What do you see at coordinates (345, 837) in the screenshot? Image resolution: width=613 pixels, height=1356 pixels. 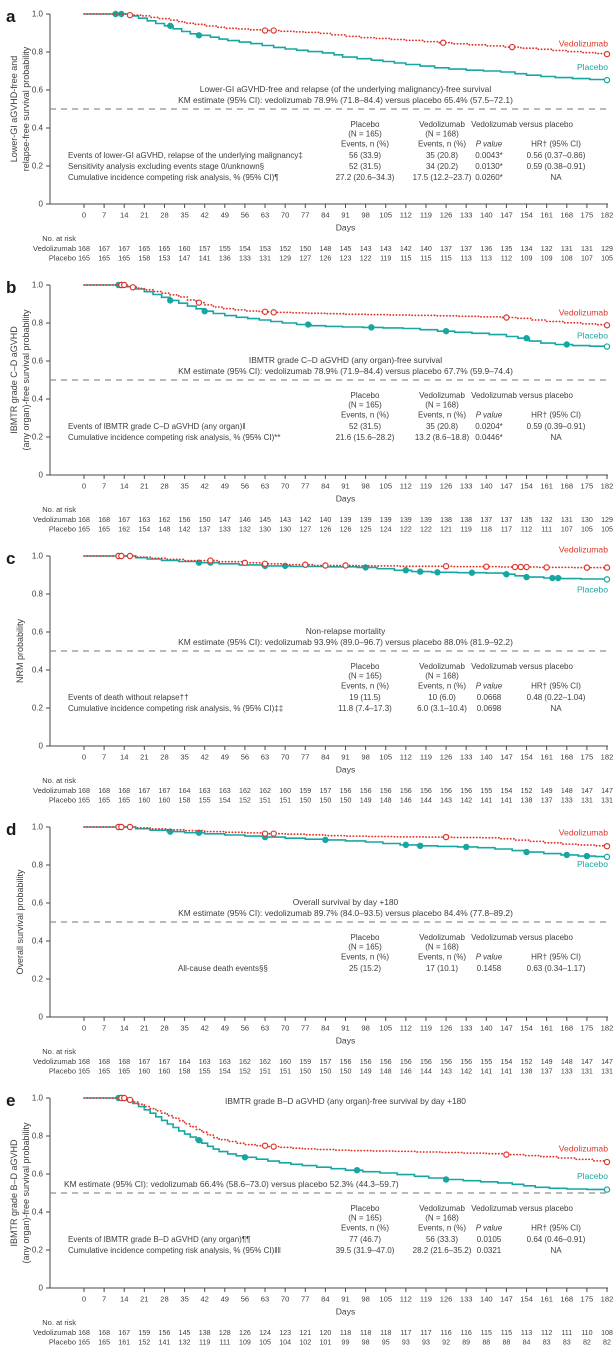 I see `vedolizumab-curve` at bounding box center [345, 837].